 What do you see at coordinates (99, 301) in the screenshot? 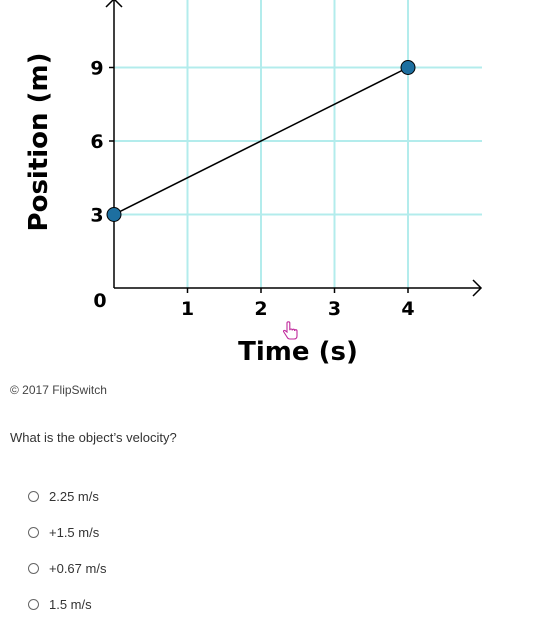
I see `origin-label: 0` at bounding box center [99, 301].